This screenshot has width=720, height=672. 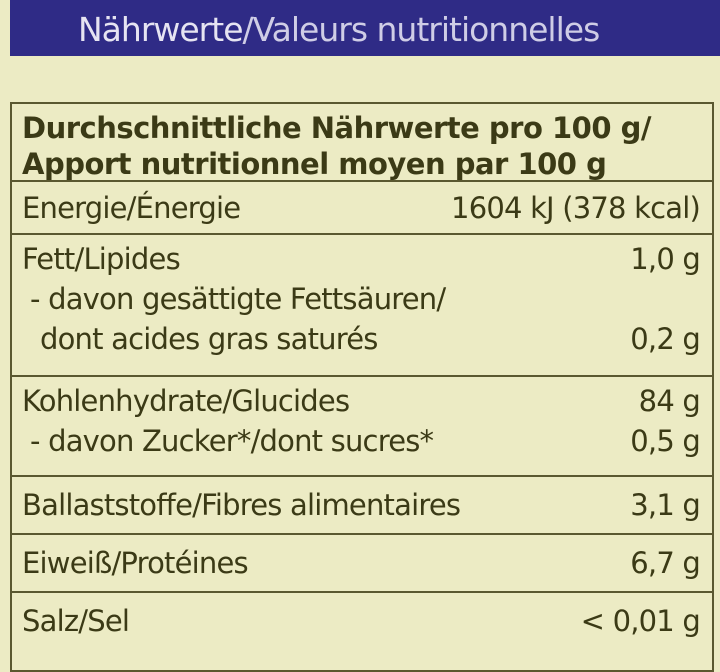 What do you see at coordinates (186, 401) in the screenshot?
I see `row-label: Kohlenhydrate/Glucides` at bounding box center [186, 401].